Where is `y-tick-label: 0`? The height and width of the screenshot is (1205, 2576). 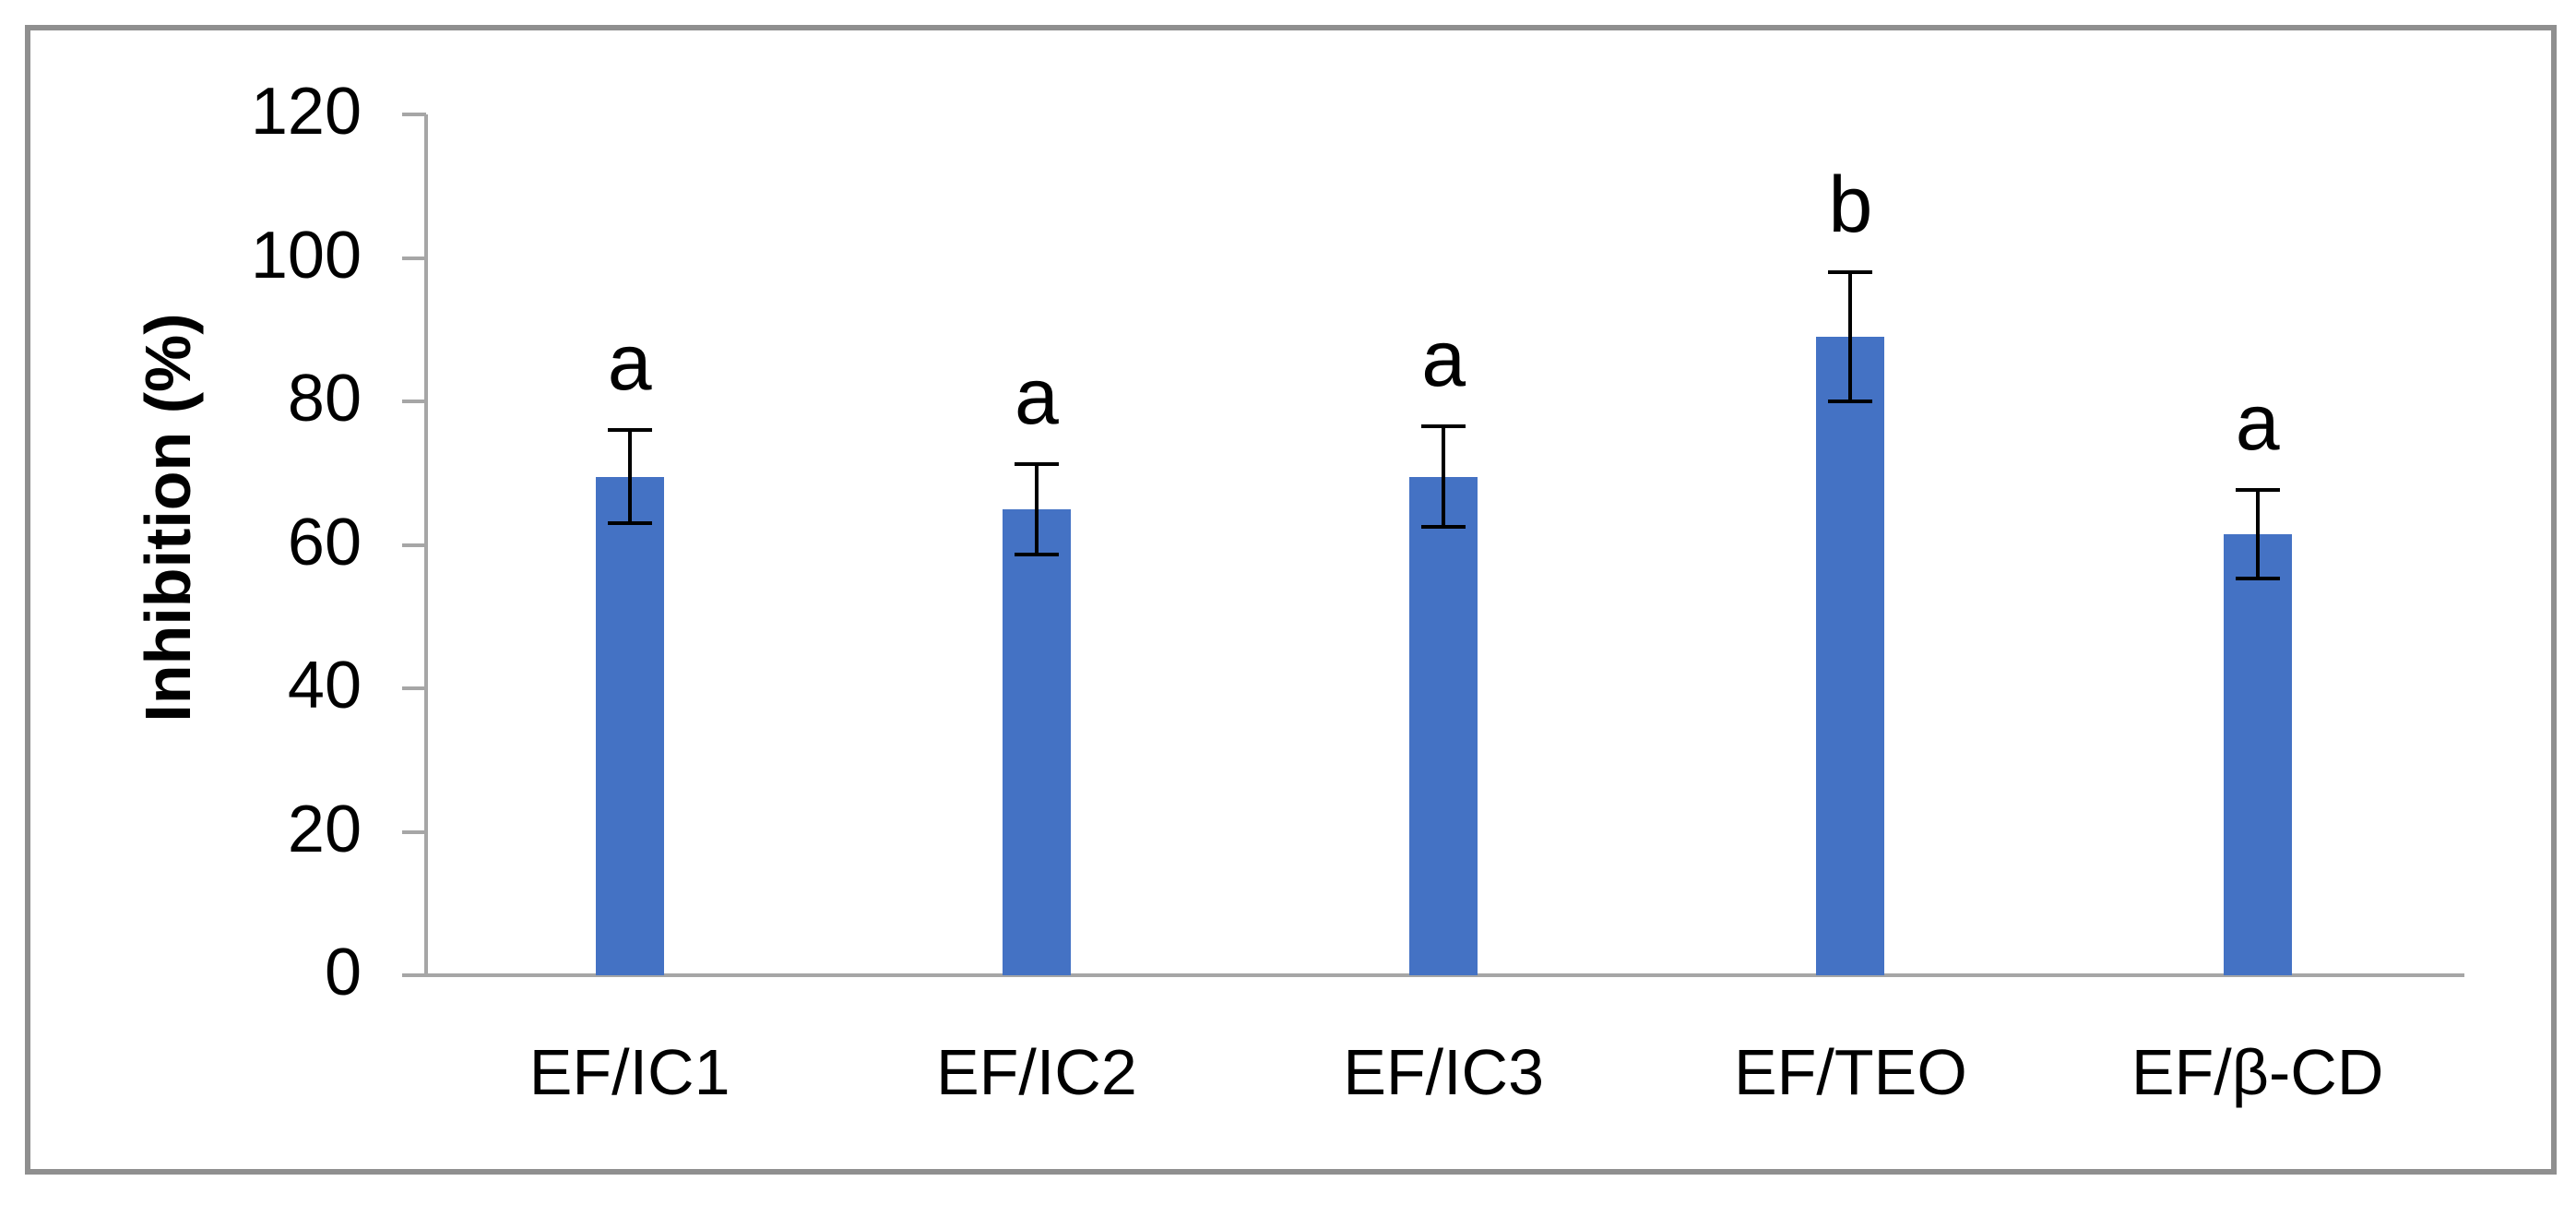 y-tick-label: 0 is located at coordinates (343, 972).